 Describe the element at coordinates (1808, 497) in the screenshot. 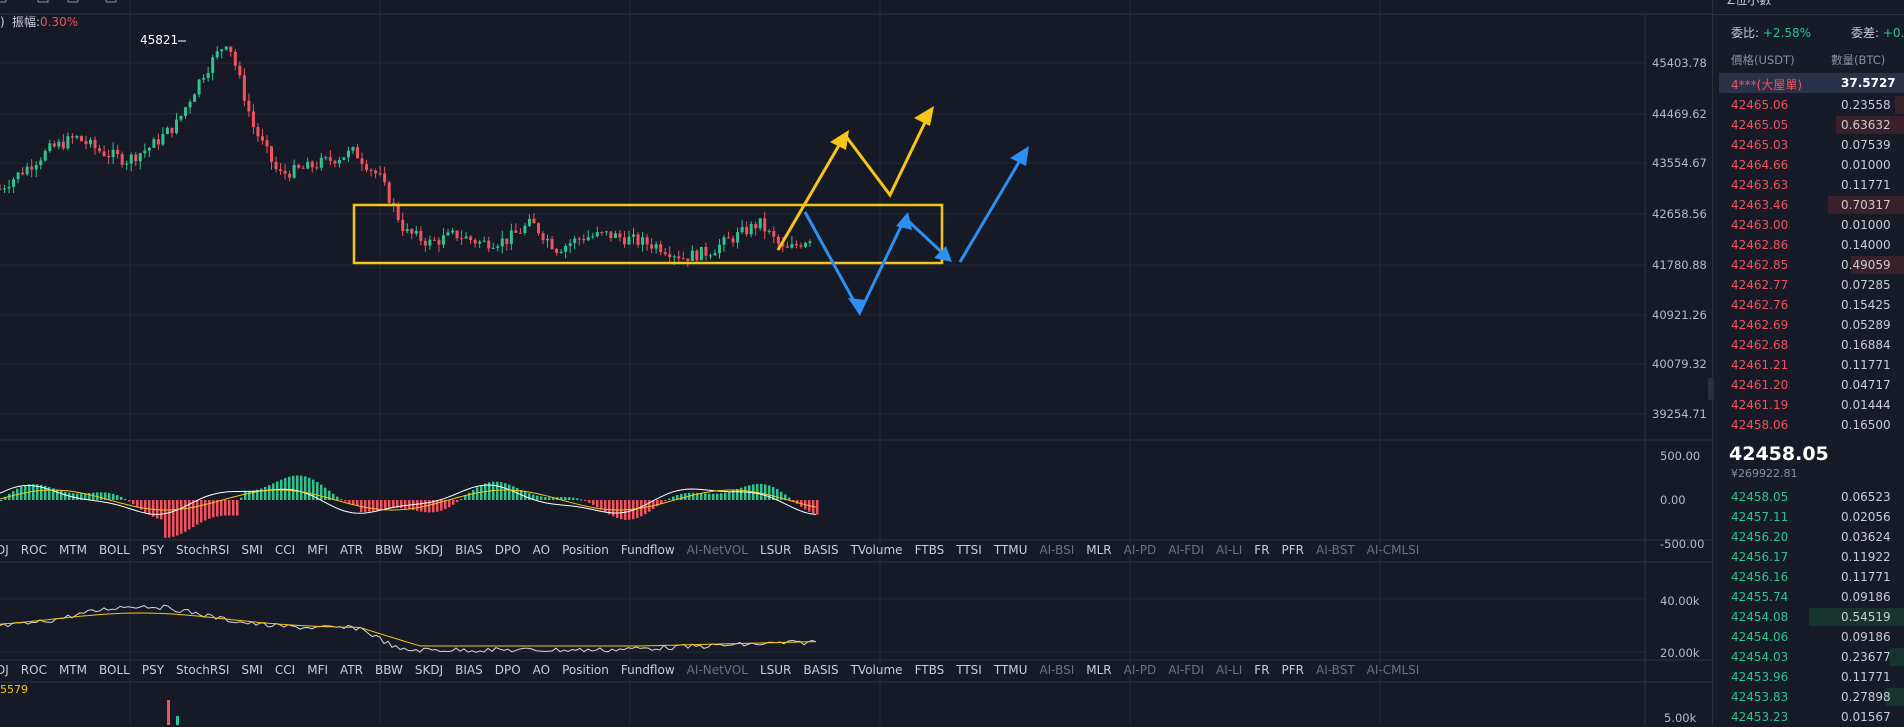

I see `bid-row: 42458.05 0.06523` at that location.